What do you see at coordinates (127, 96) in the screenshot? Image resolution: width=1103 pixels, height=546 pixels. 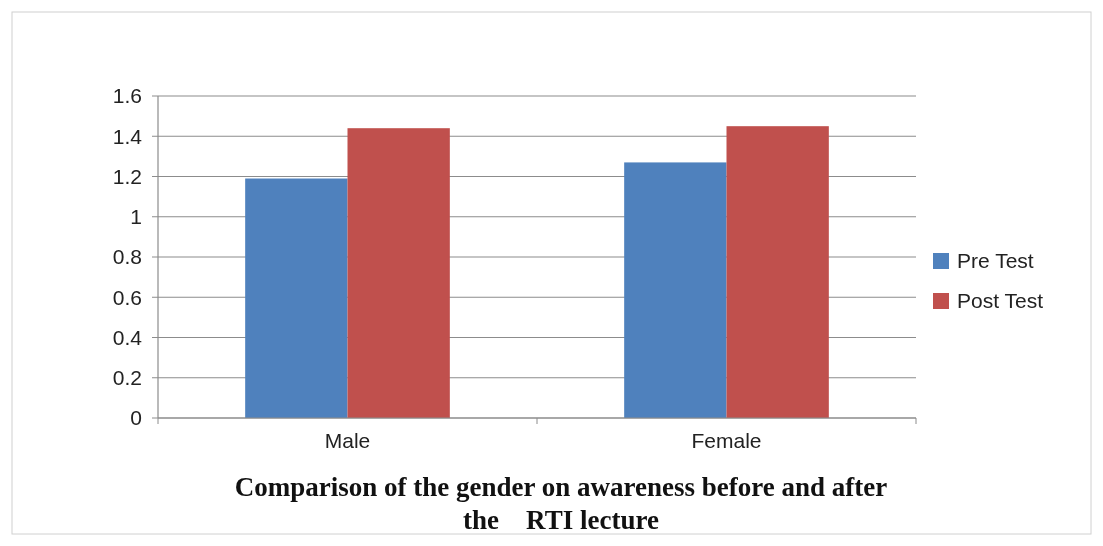 I see `y-tick-label: 1.6` at bounding box center [127, 96].